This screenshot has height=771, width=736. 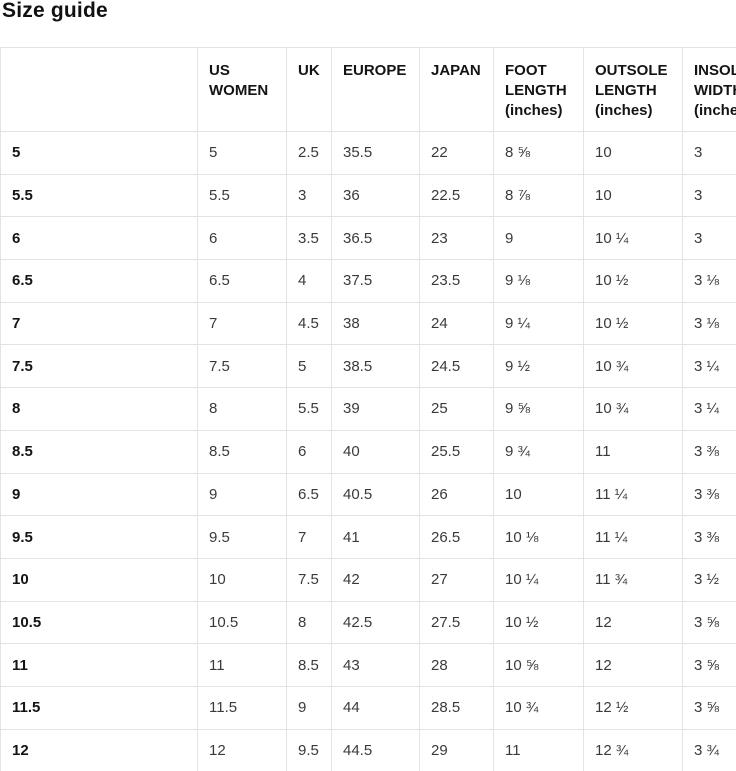 What do you see at coordinates (309, 323) in the screenshot?
I see `table-cell: 4.5` at bounding box center [309, 323].